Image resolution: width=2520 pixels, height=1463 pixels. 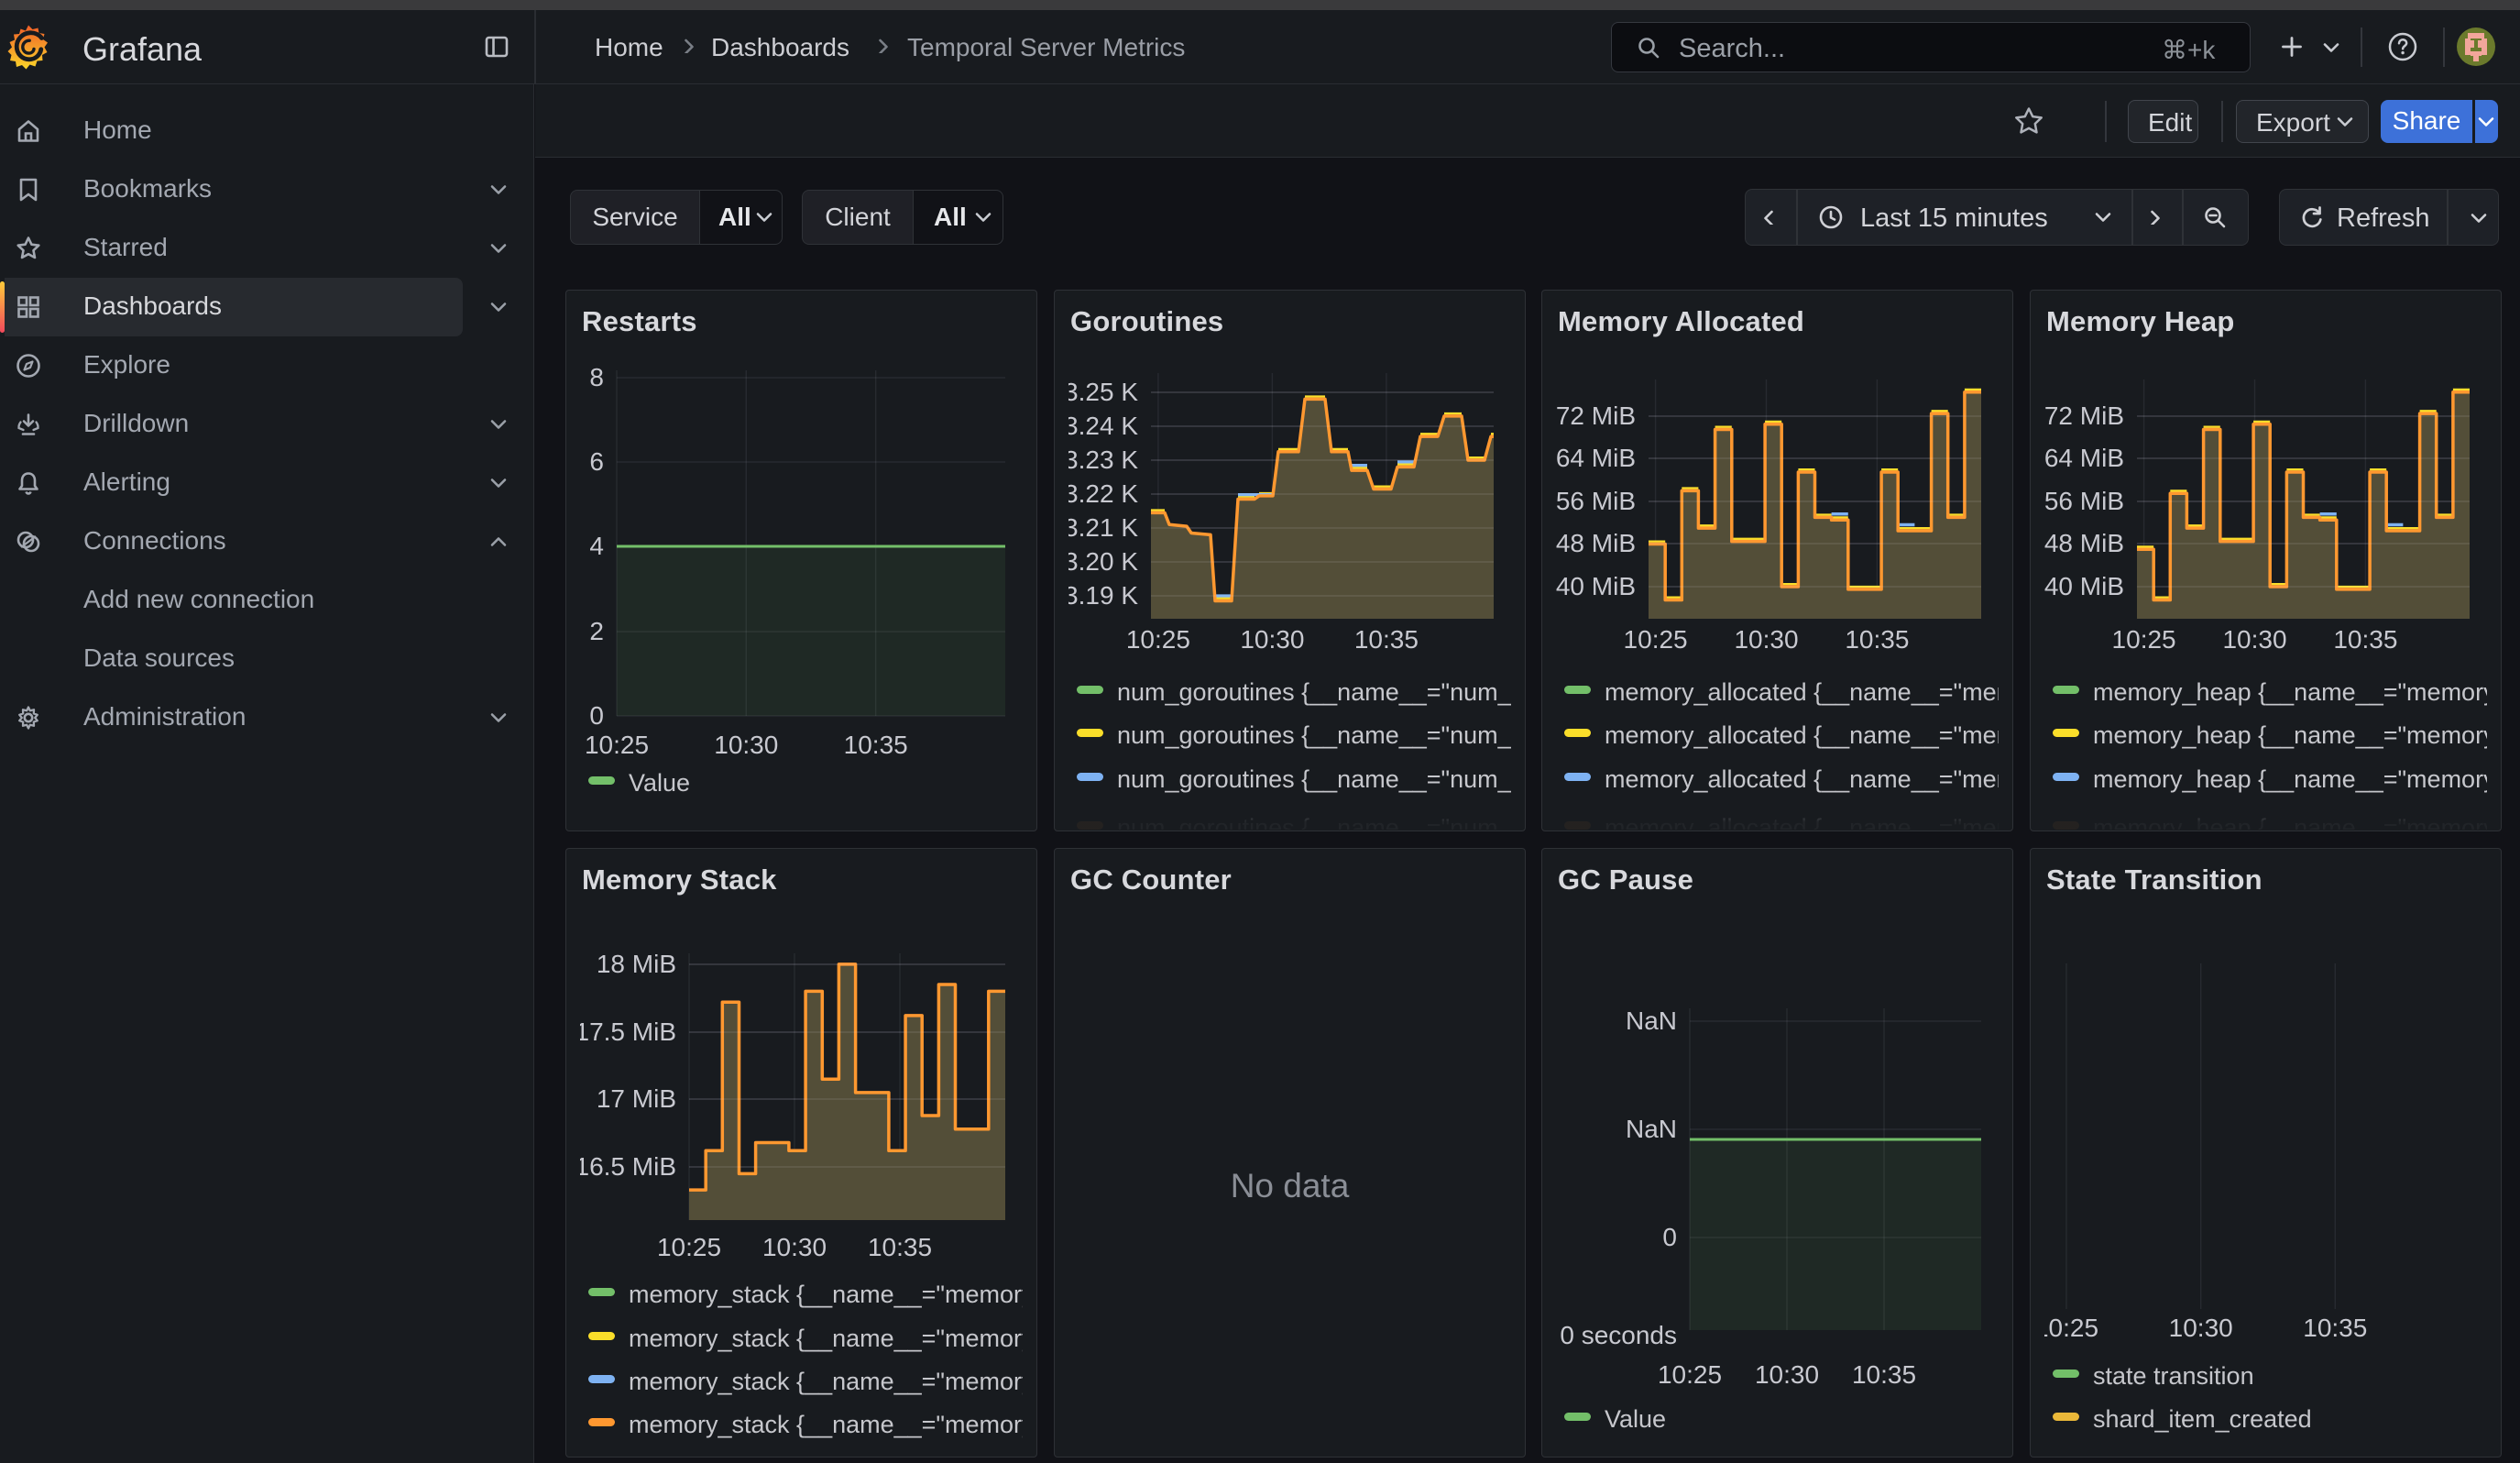 I want to click on svg-text: 2, so click(x=596, y=631).